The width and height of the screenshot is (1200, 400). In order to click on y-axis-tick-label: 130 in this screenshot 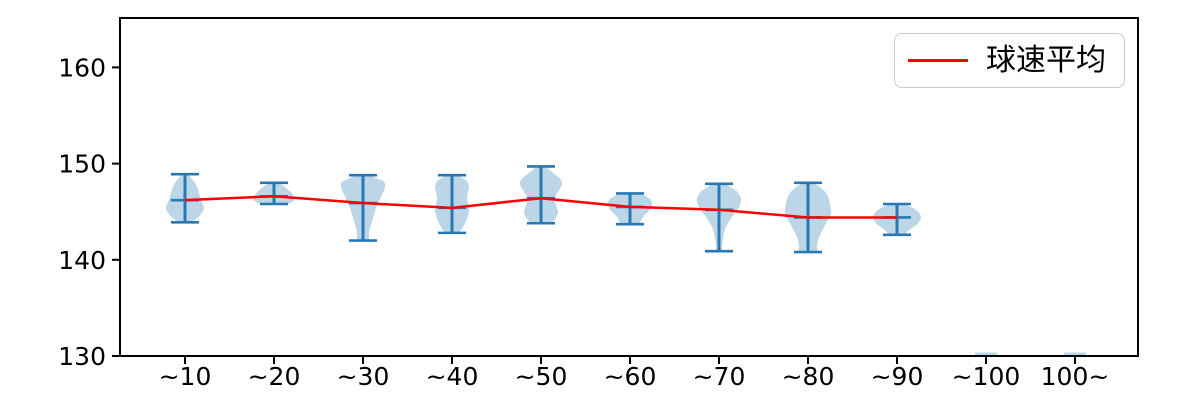, I will do `click(82, 356)`.